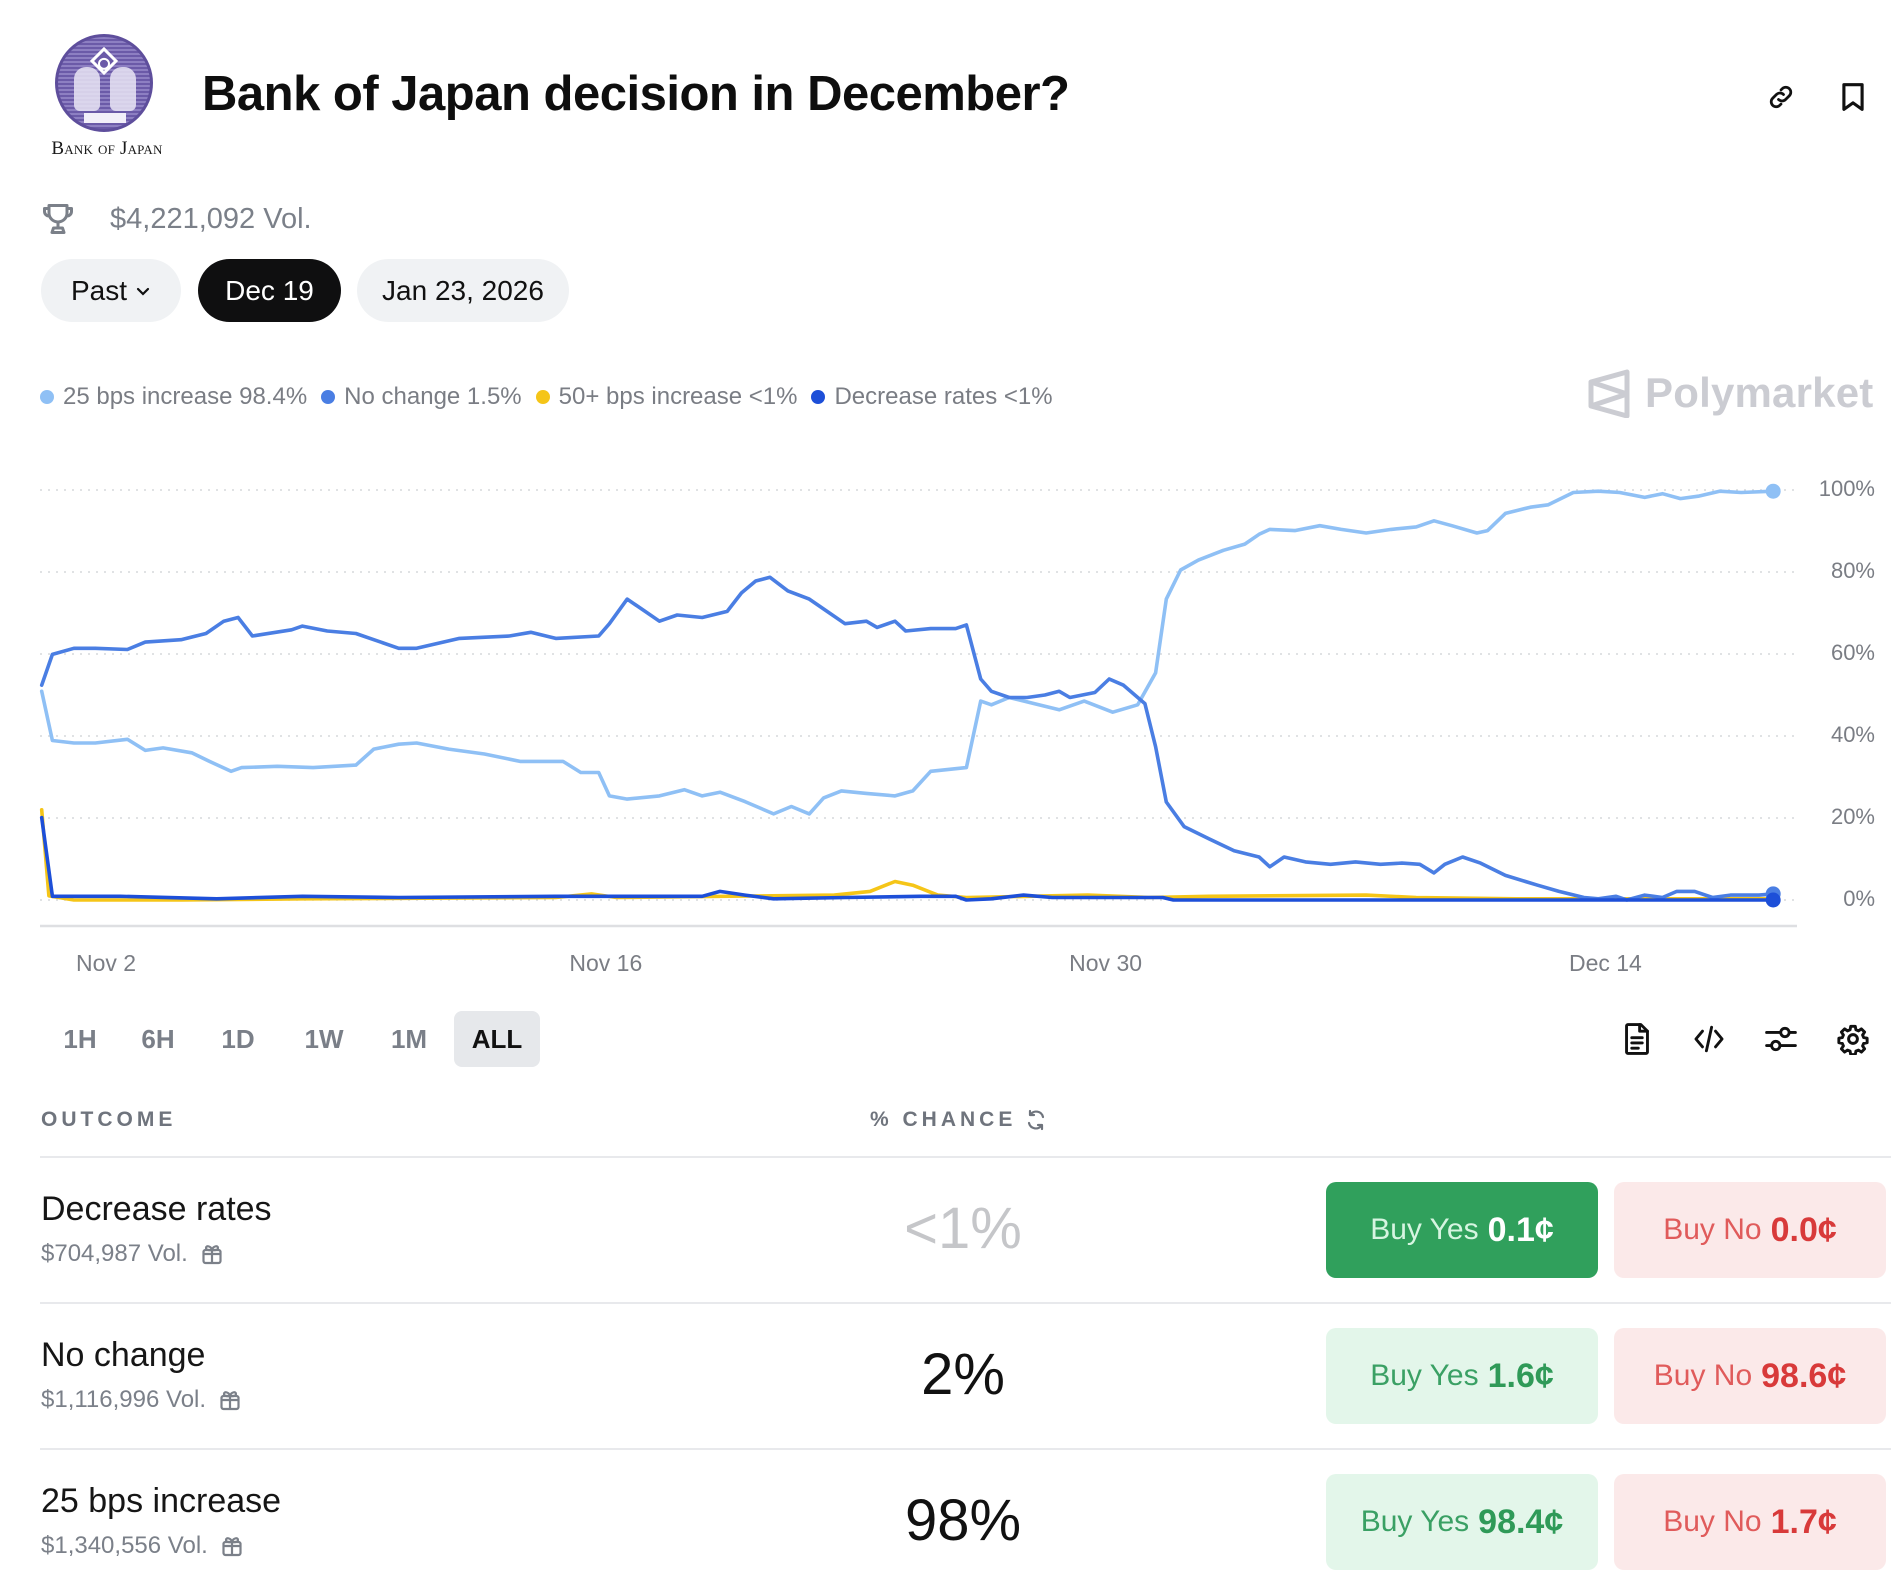  Describe the element at coordinates (1846, 488) in the screenshot. I see `y-tick-label: 100%` at that location.